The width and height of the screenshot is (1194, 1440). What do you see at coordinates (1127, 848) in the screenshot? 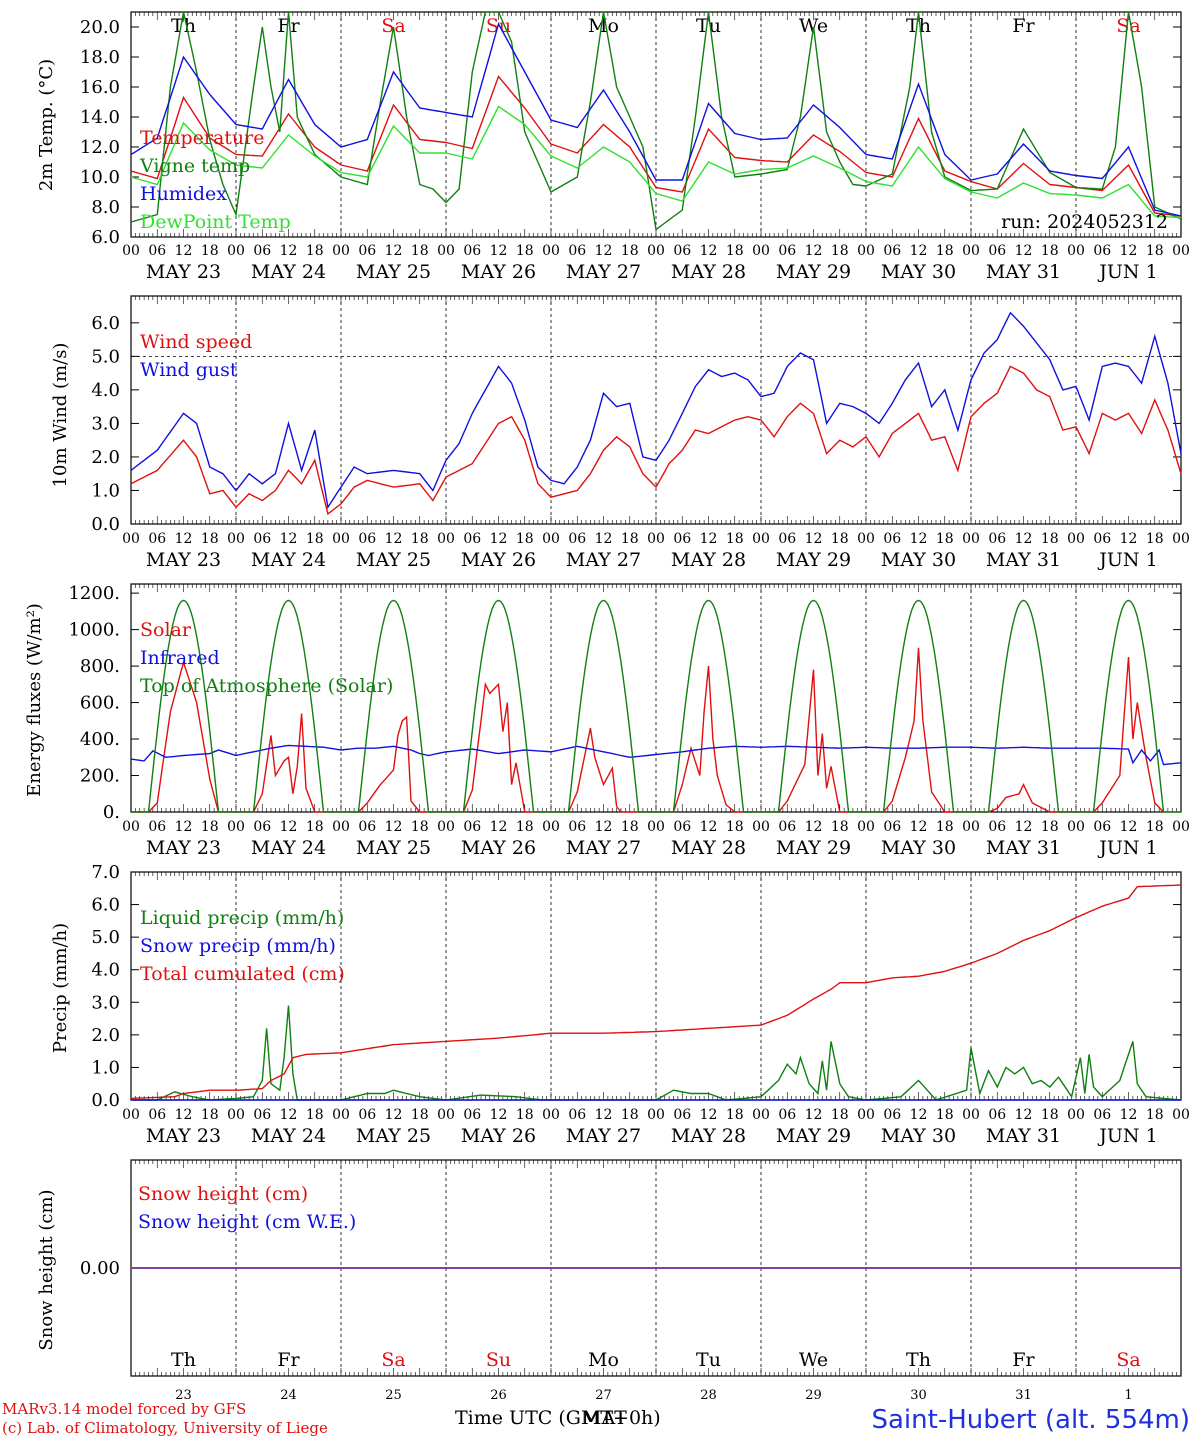
I see `energy-day-label: JUN 1` at bounding box center [1127, 848].